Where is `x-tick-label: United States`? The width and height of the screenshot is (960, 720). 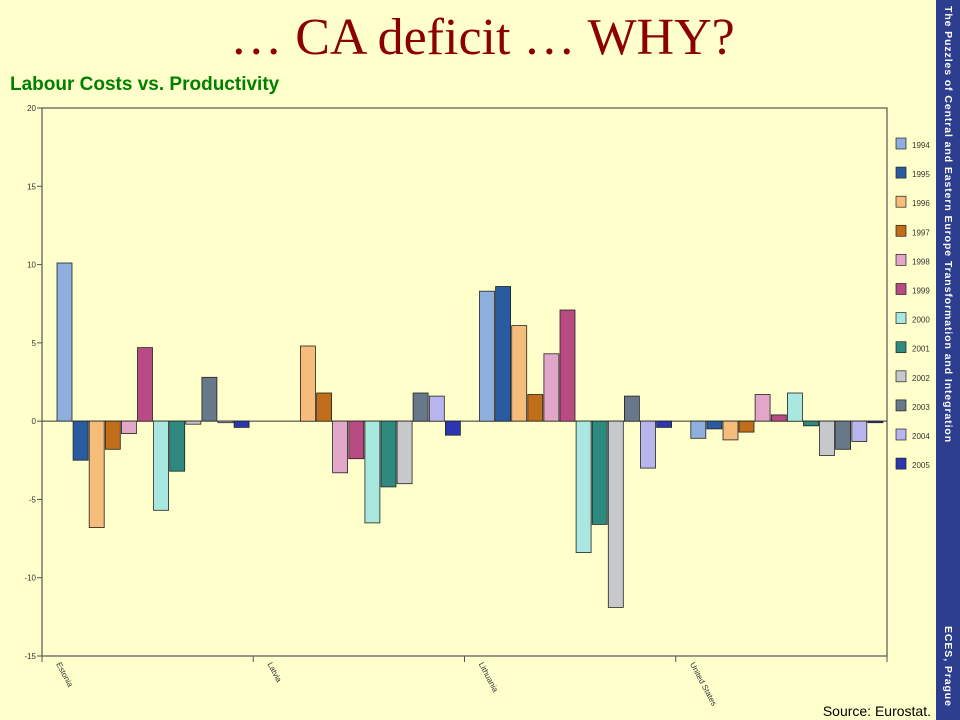
x-tick-label: United States is located at coordinates (703, 684).